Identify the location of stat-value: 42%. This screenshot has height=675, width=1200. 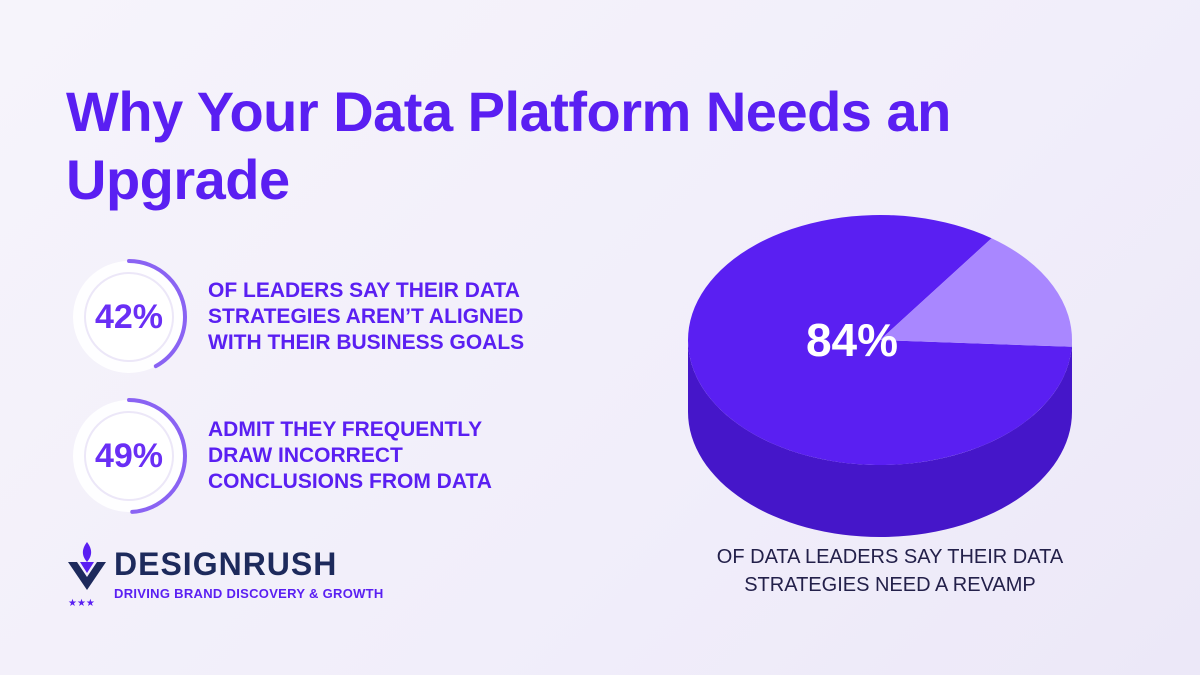
(129, 316).